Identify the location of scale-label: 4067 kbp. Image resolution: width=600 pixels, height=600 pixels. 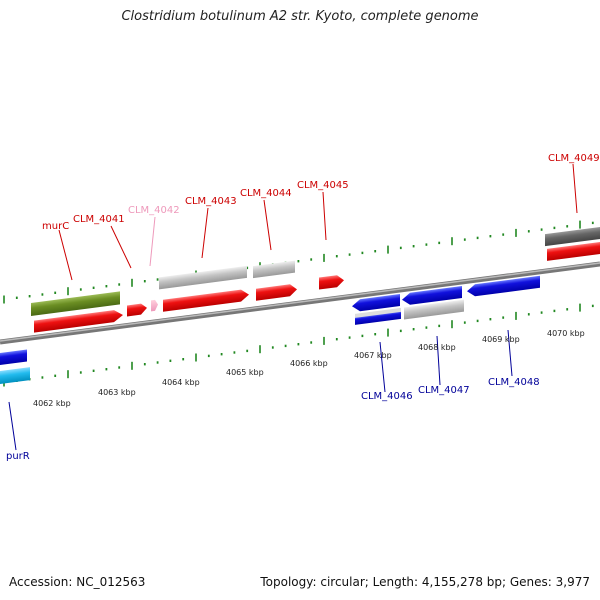
(373, 355).